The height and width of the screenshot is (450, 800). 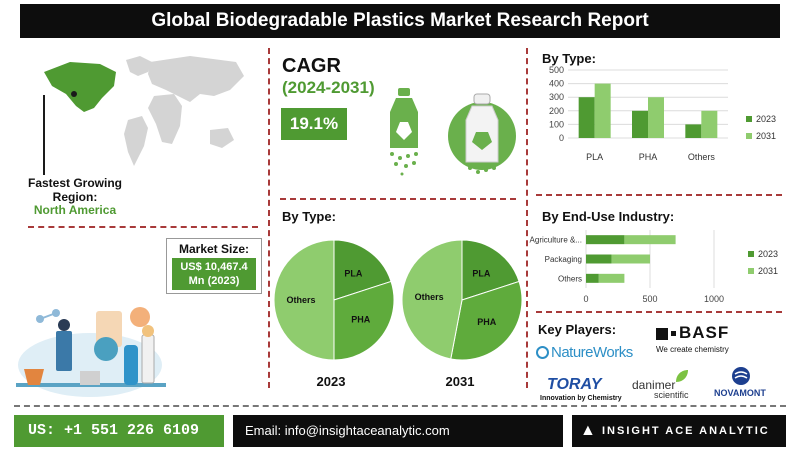 I want to click on map-south-america, so click(x=136, y=141).